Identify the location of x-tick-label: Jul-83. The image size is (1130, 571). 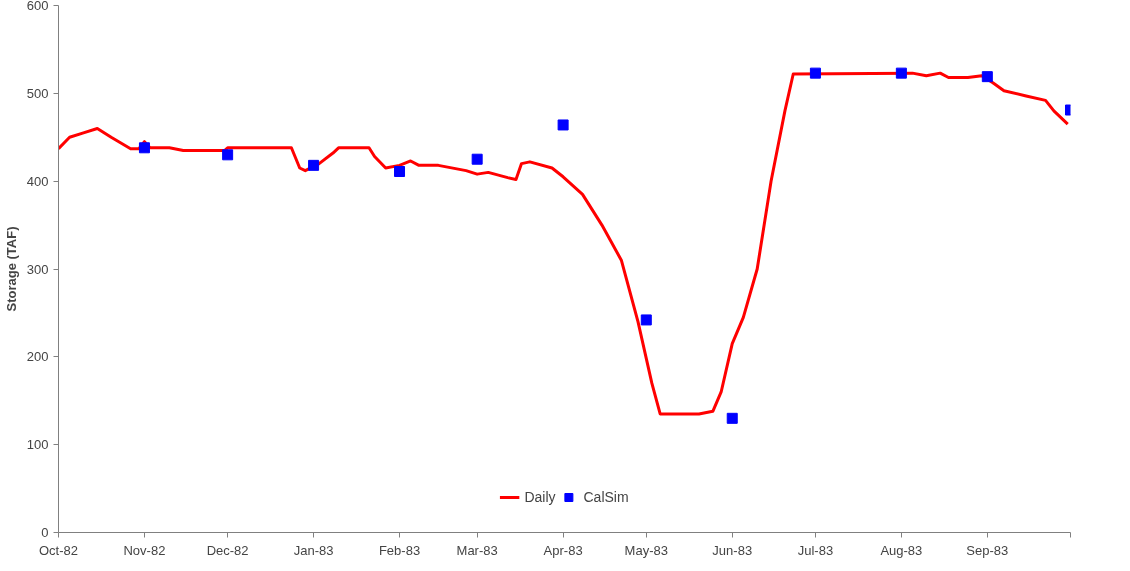
(815, 550).